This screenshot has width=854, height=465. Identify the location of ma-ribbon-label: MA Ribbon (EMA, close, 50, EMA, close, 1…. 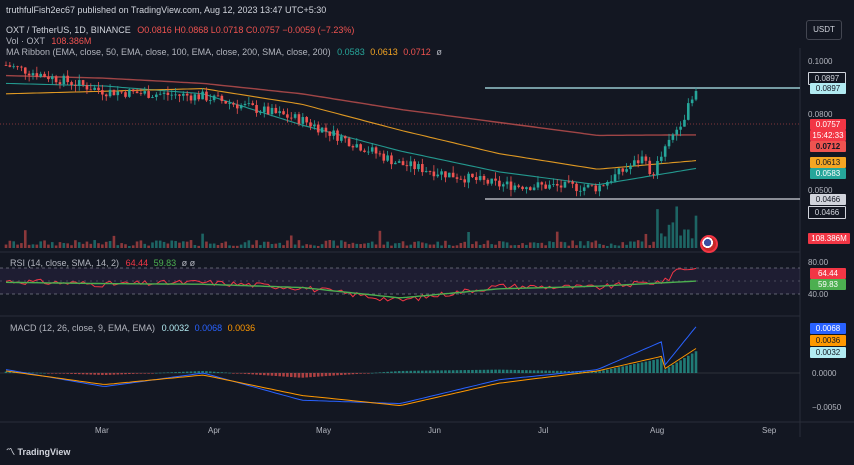
(168, 52).